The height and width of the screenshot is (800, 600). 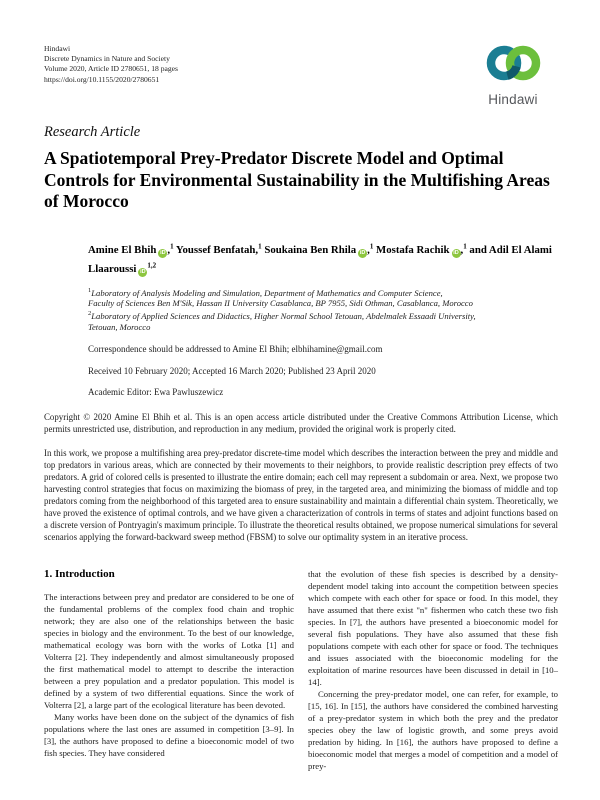 I want to click on article-type-label: Research Article, so click(x=92, y=132).